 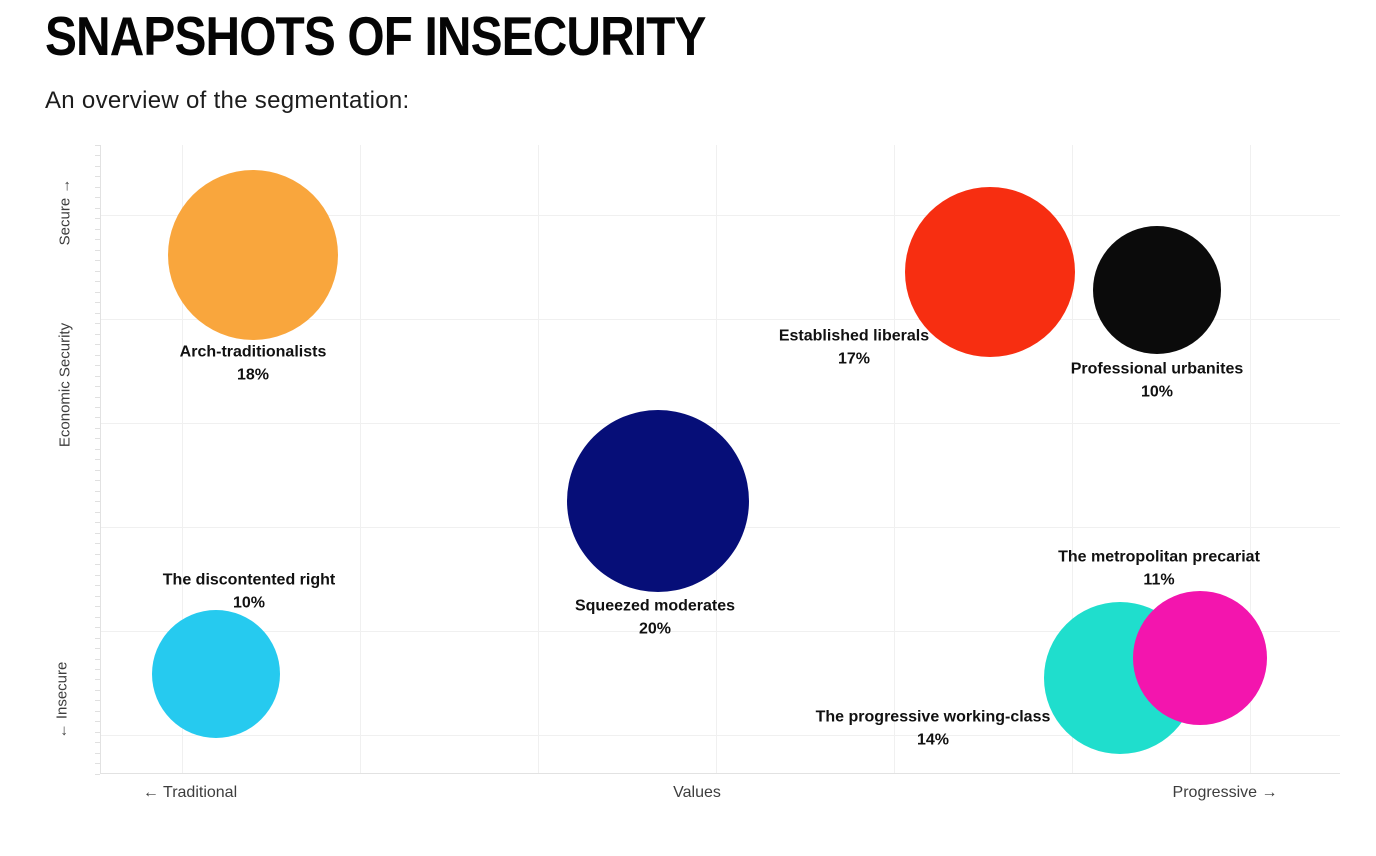 What do you see at coordinates (933, 739) in the screenshot?
I see `bubble-label-value: 14%` at bounding box center [933, 739].